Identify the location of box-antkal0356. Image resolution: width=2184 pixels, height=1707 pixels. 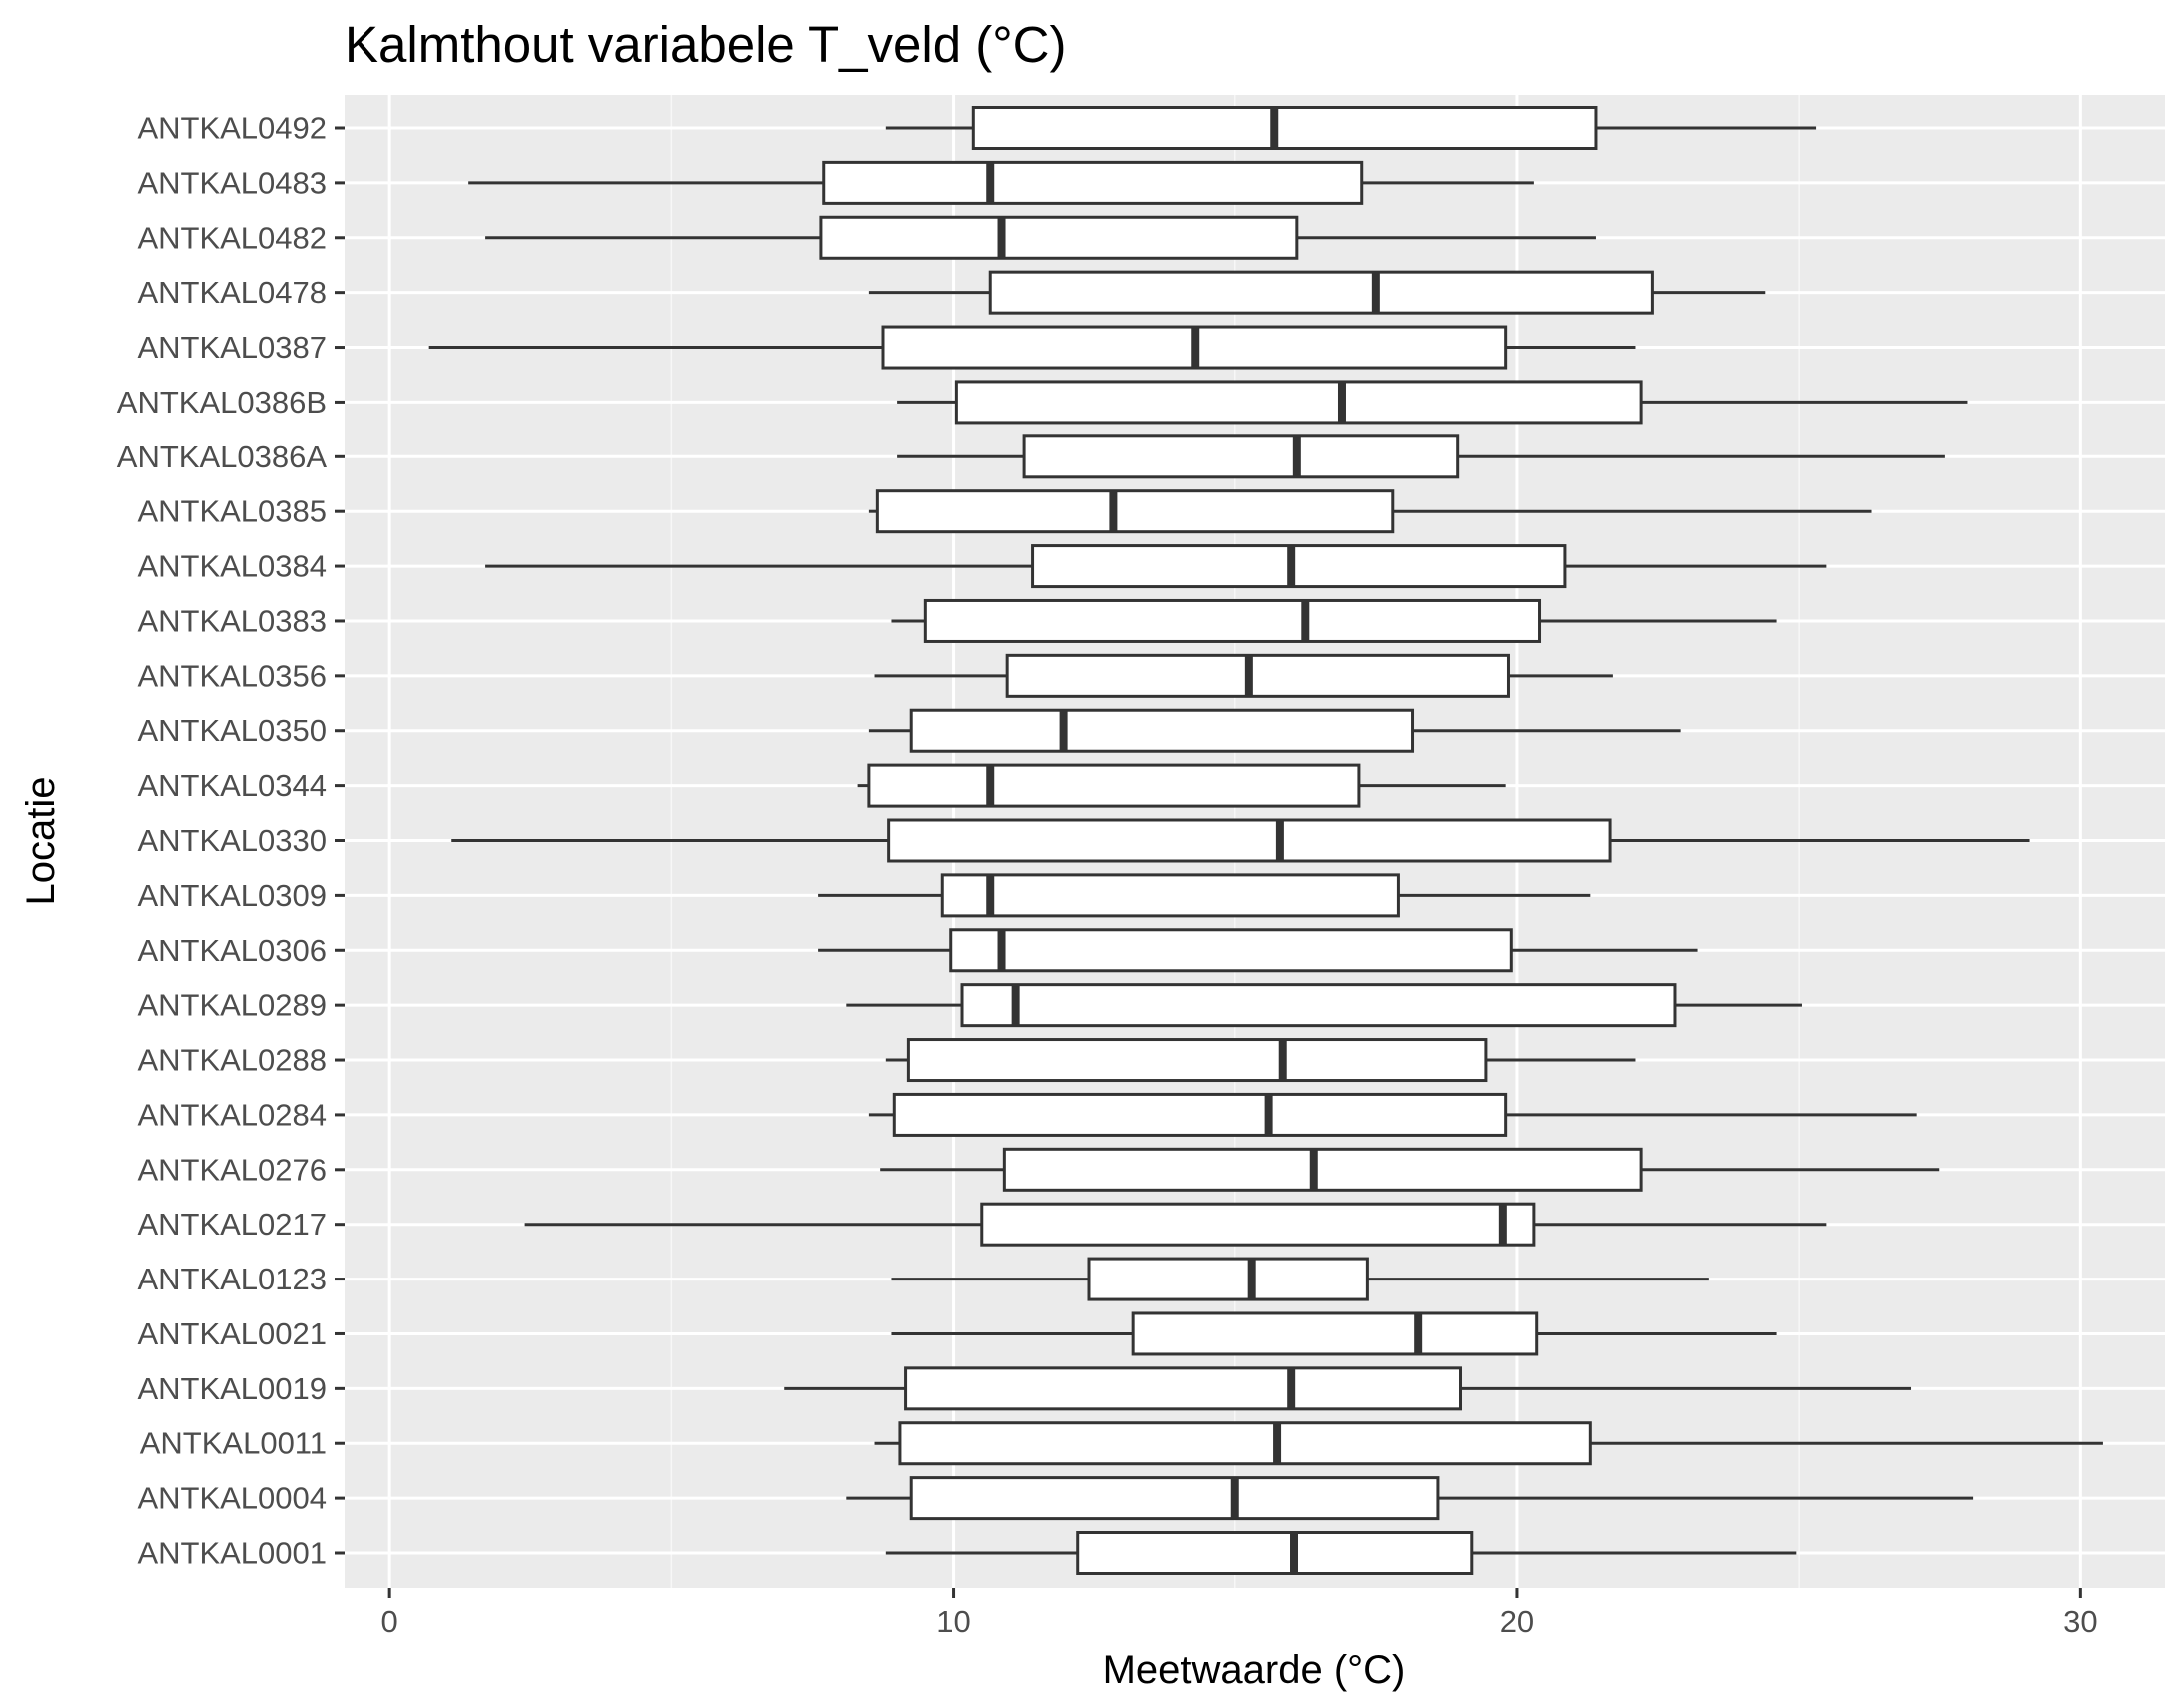
(1243, 675).